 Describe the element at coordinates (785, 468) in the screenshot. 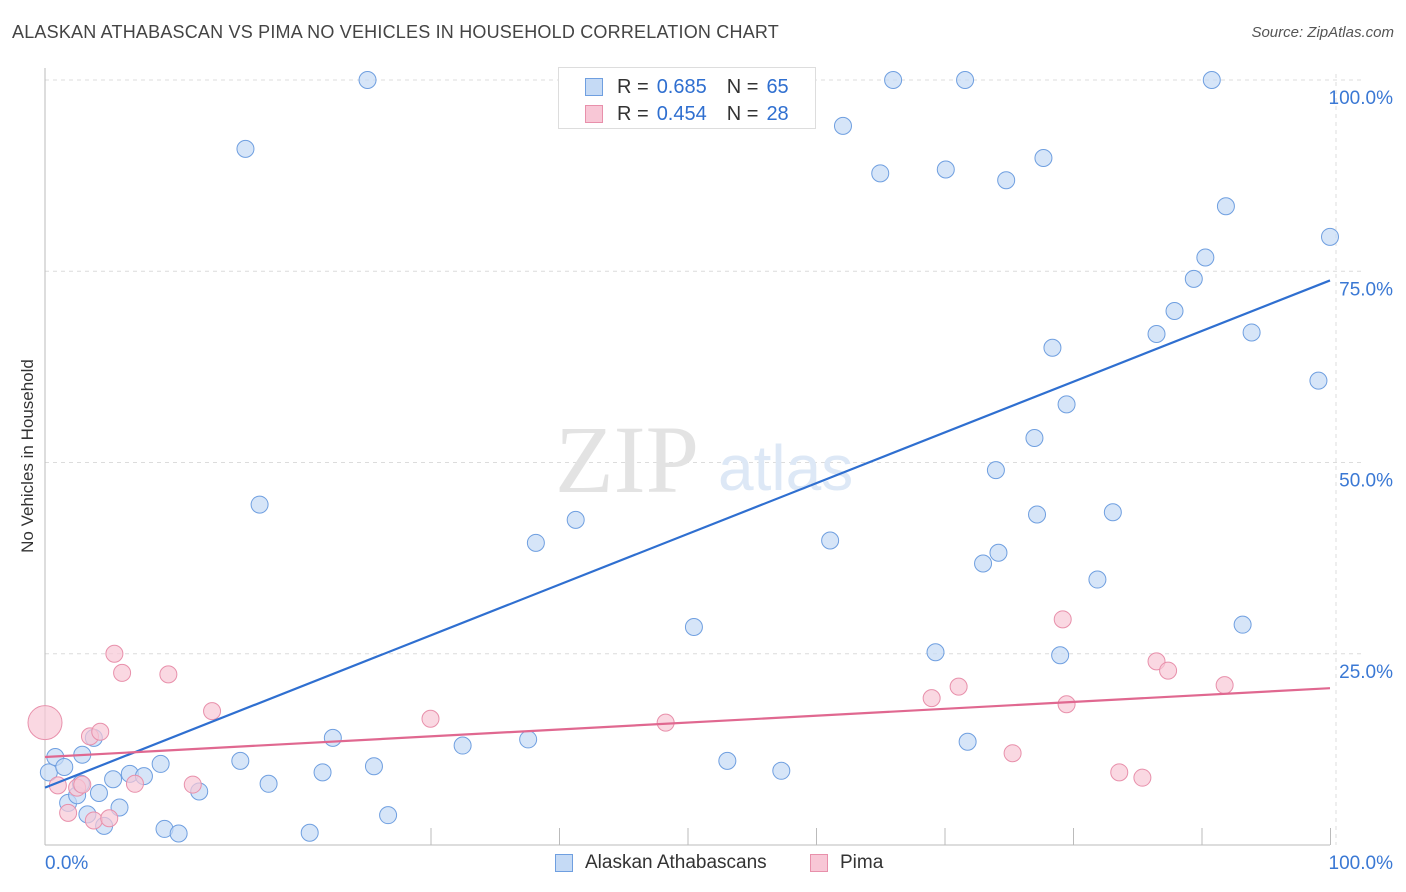

I see `watermark-atlas: atlas` at that location.